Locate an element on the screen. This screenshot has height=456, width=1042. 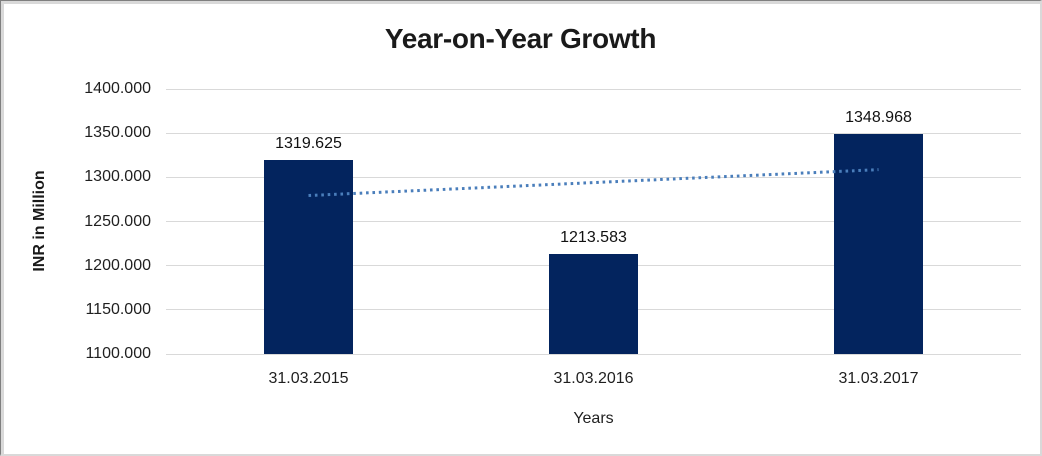
bar-31.03.2016 is located at coordinates (593, 303).